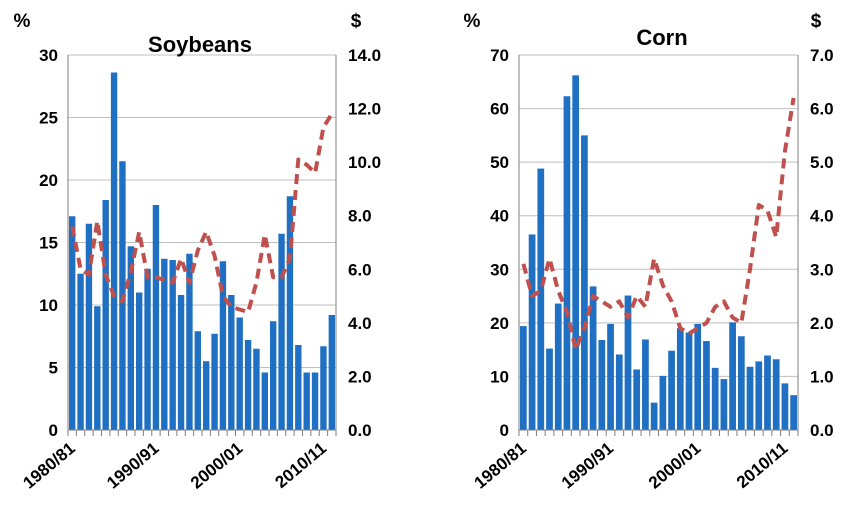  I want to click on y2-tick-label: 10.0, so click(364, 162).